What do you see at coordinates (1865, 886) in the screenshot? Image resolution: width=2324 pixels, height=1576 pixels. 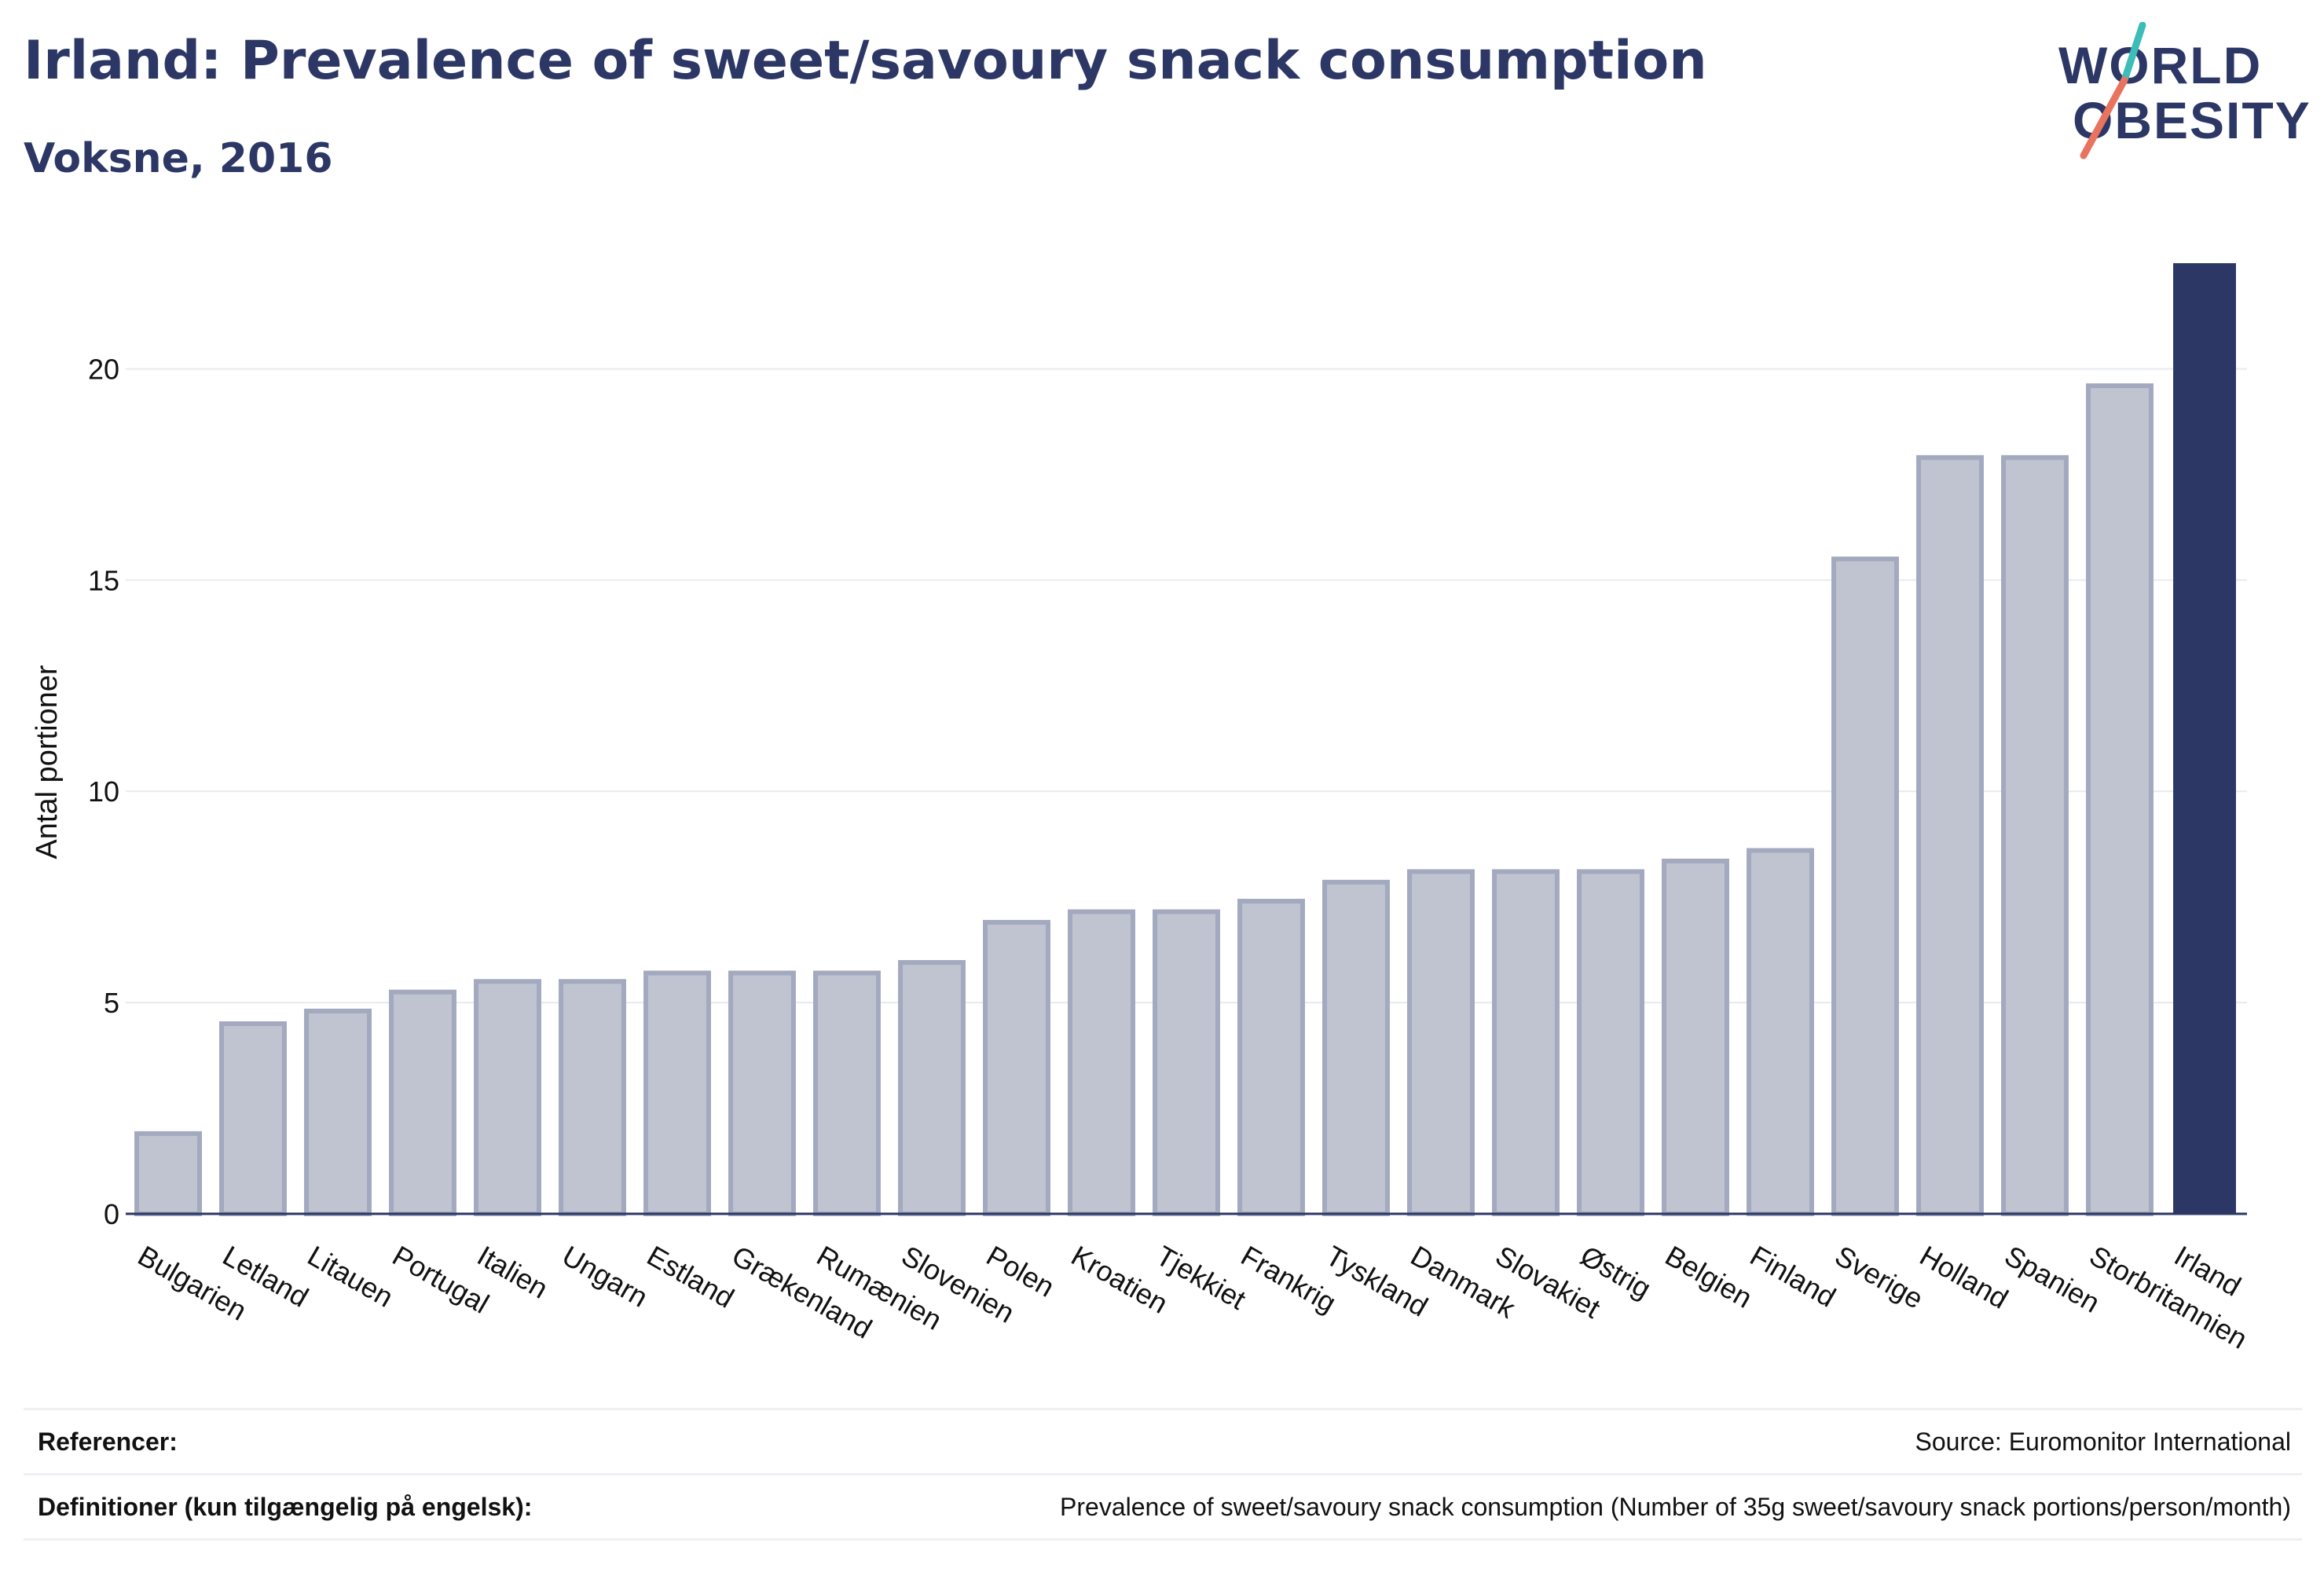 I see `bar-sverige` at bounding box center [1865, 886].